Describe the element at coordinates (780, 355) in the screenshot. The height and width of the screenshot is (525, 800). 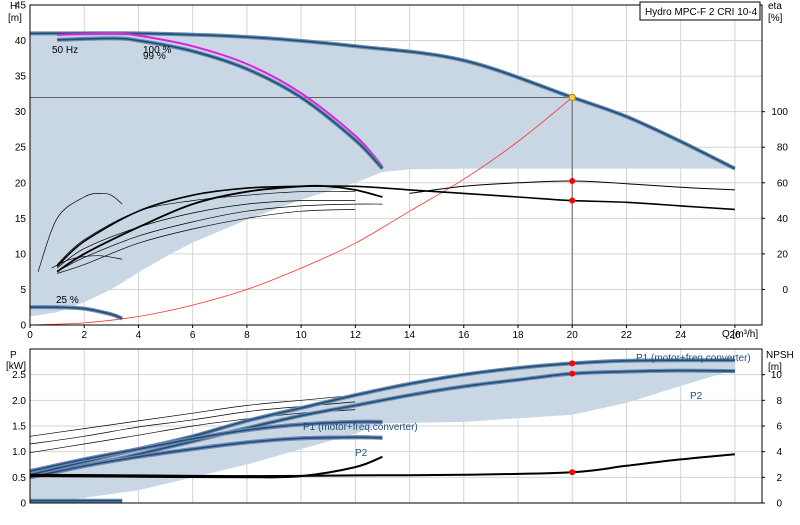
I see `npsh-axis-label: NPSH` at that location.